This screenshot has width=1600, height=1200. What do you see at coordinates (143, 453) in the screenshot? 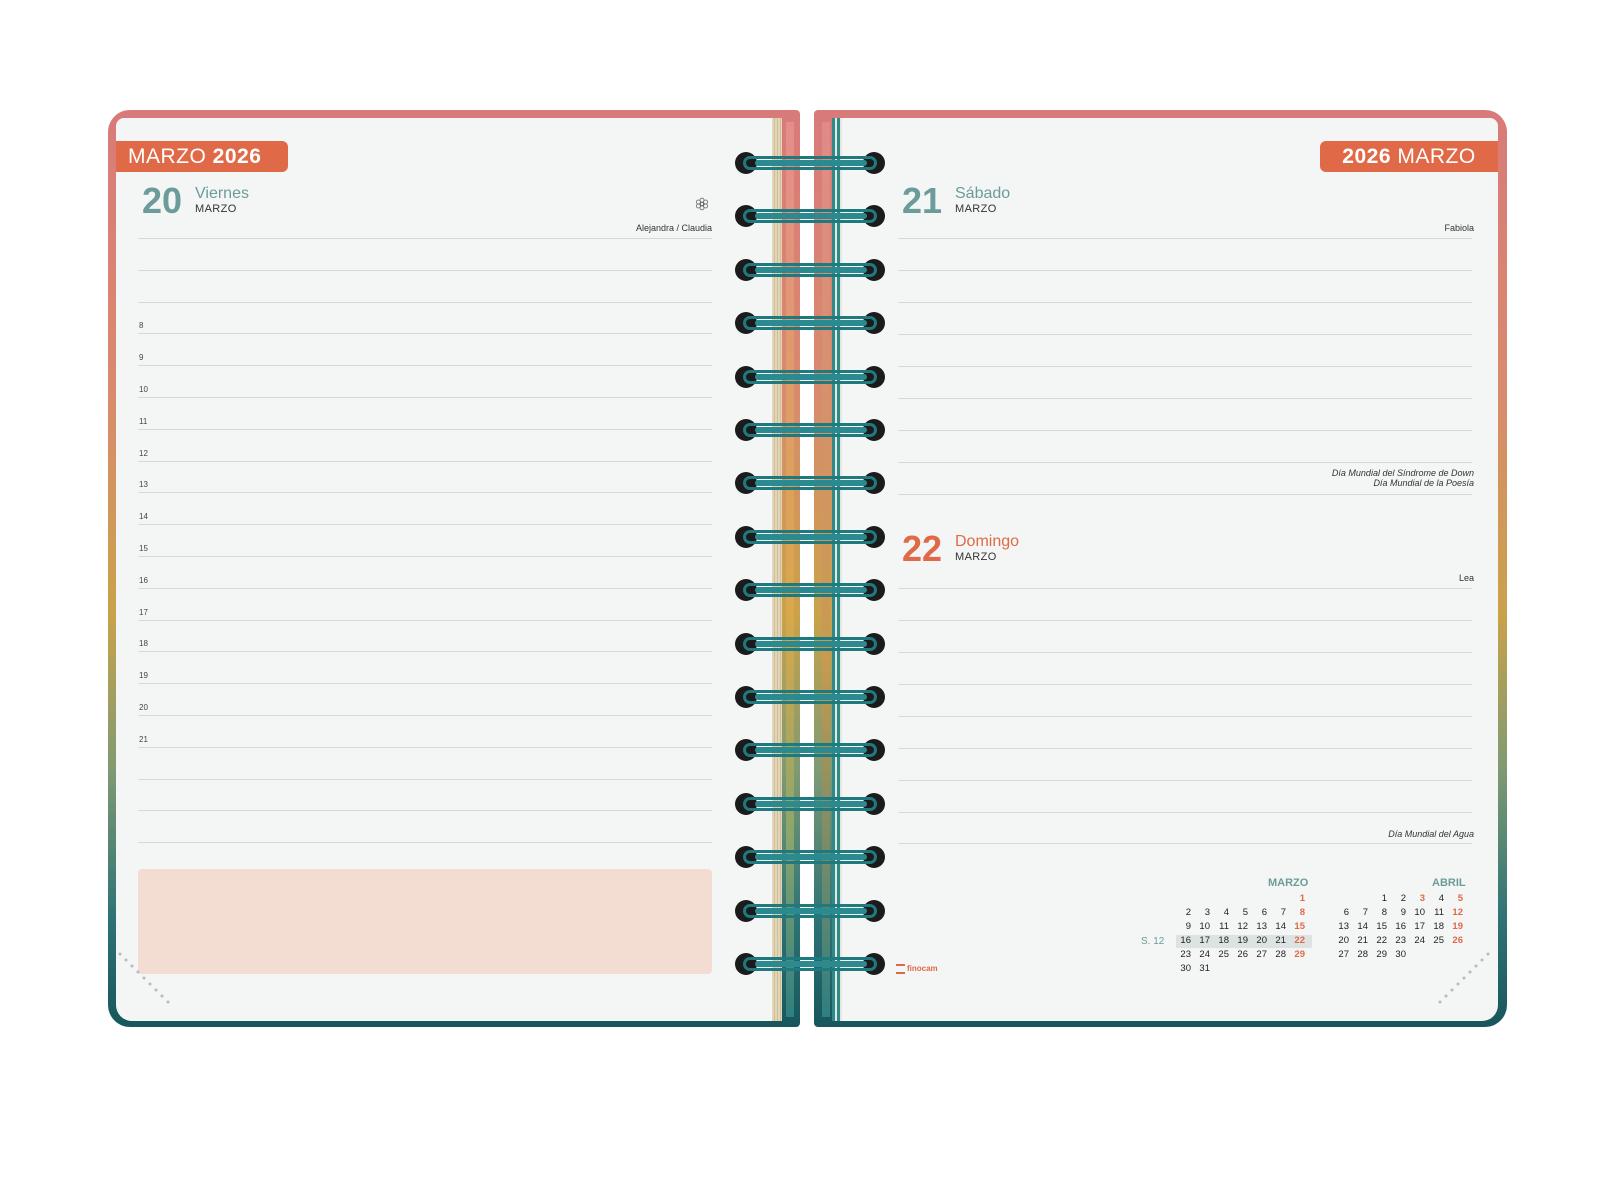
I see `hour-label: 12` at bounding box center [143, 453].